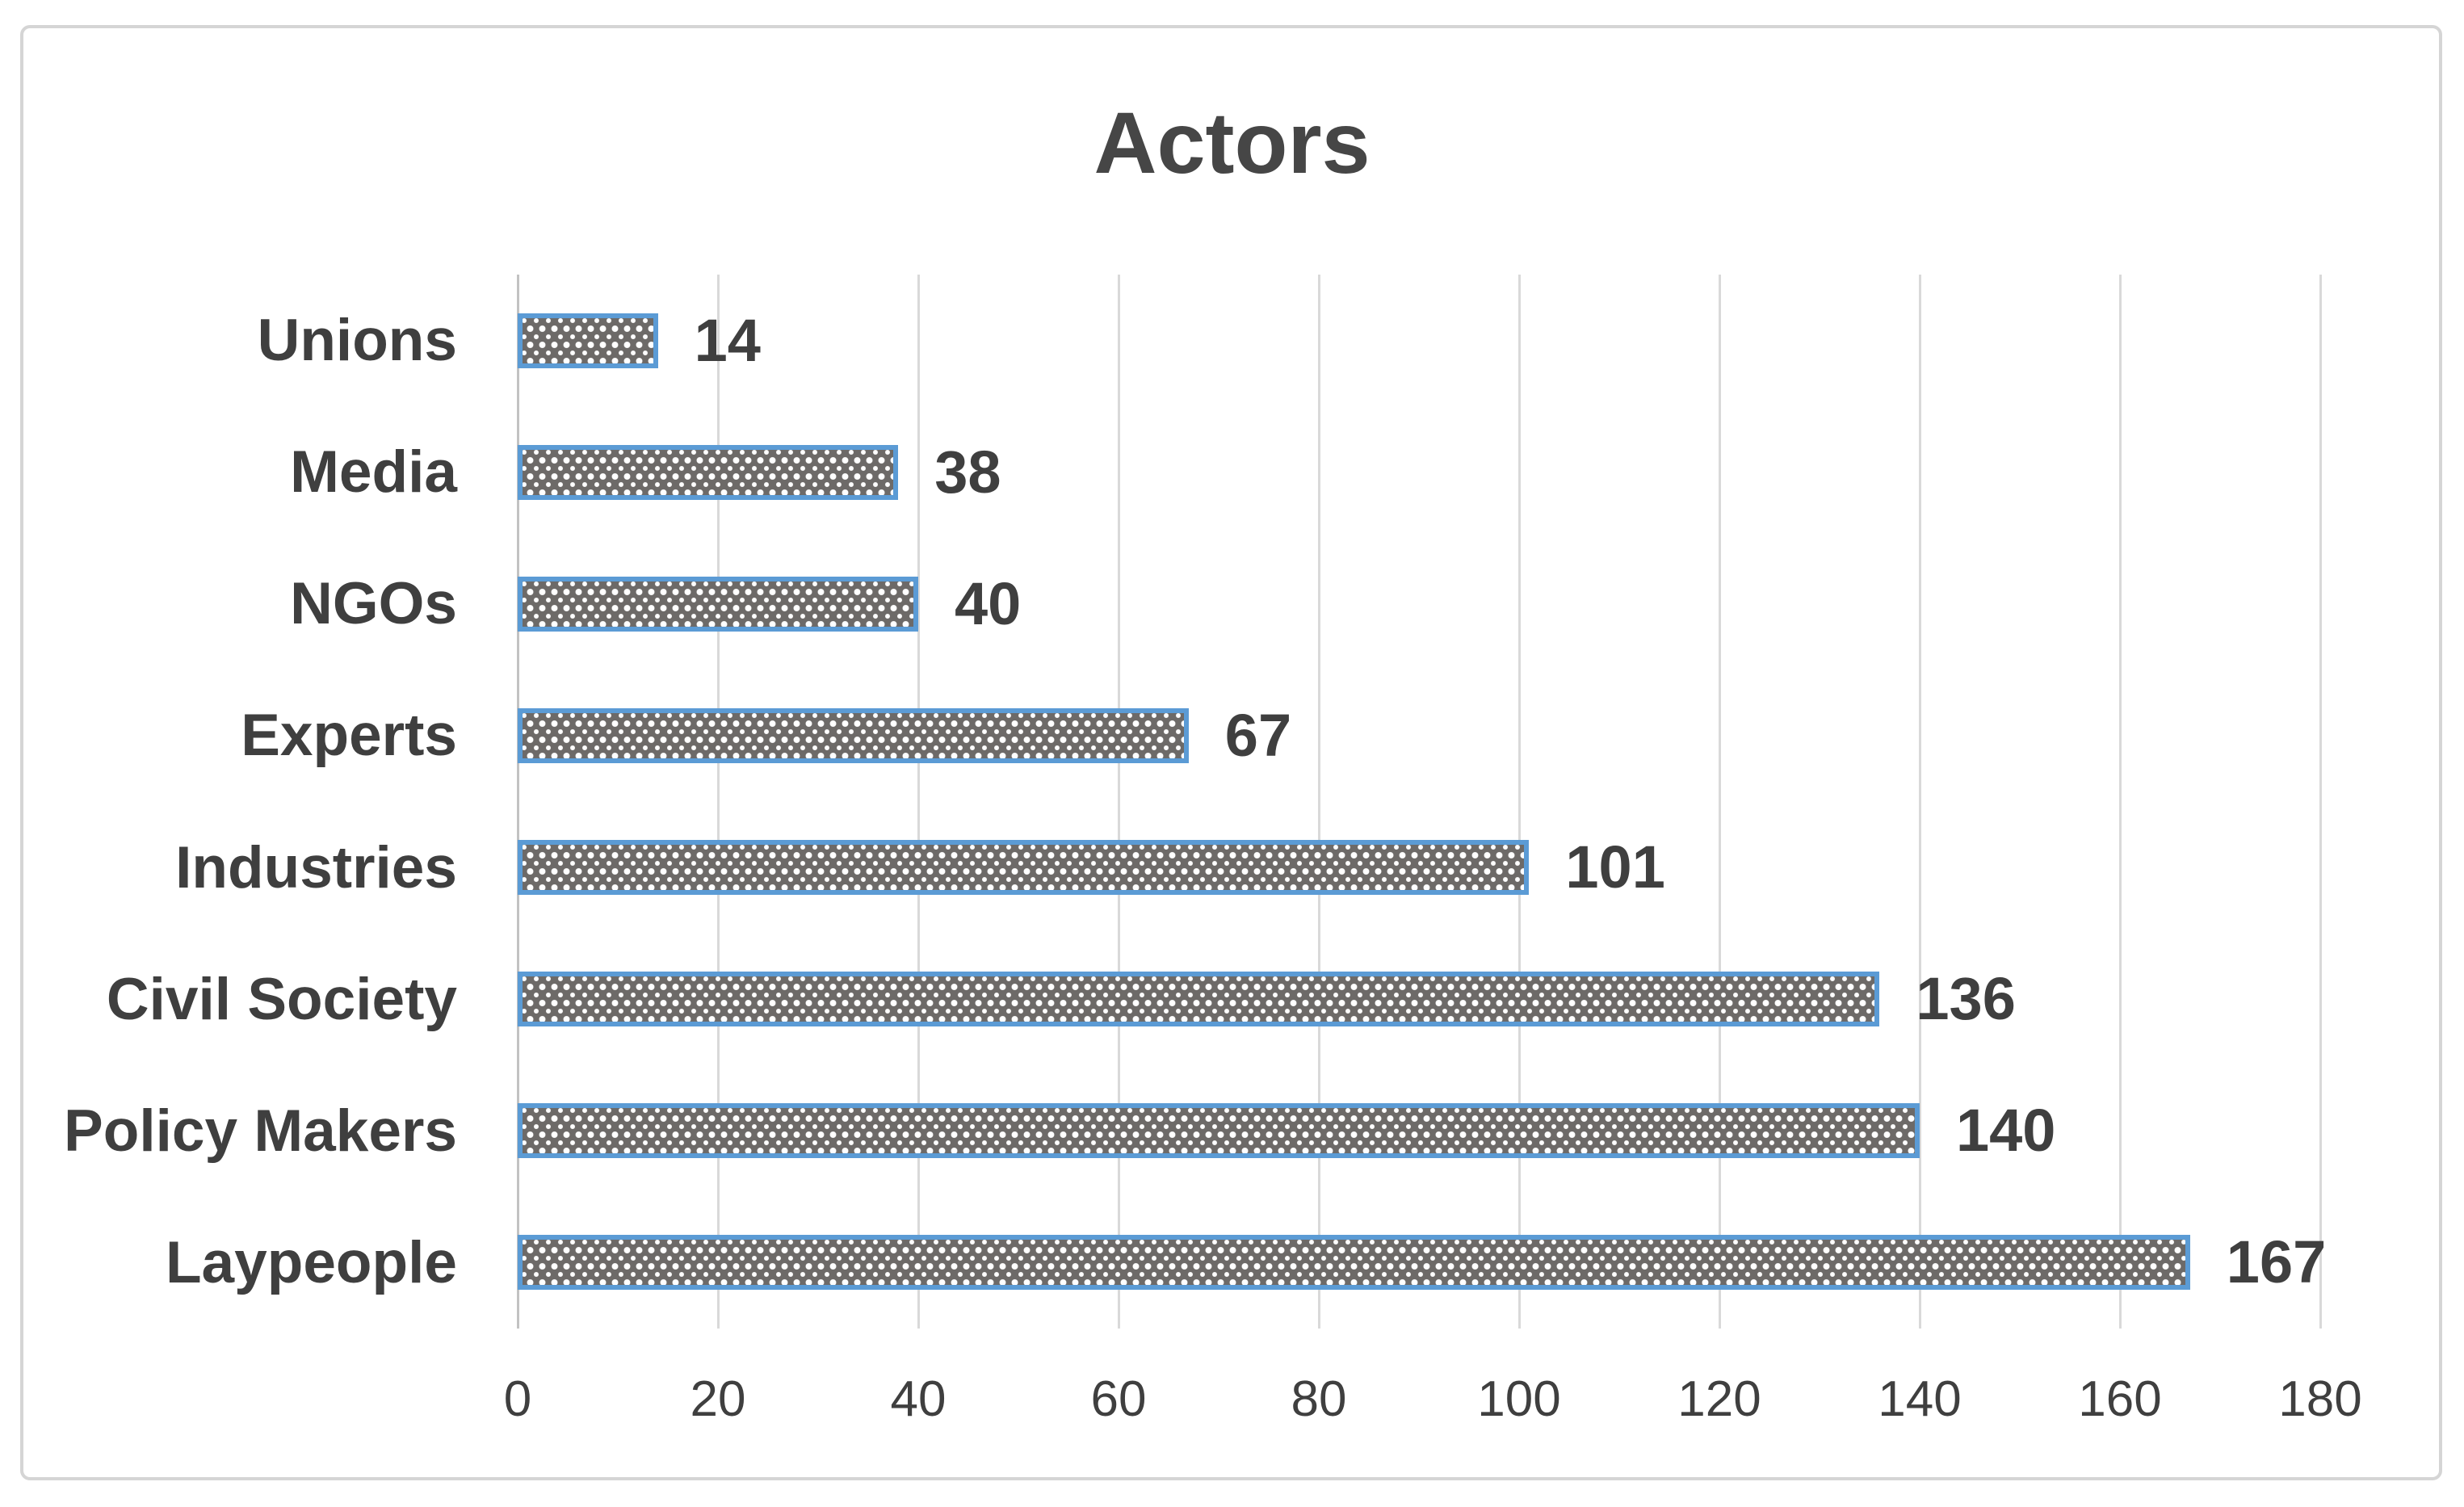 This screenshot has height=1507, width=2464. What do you see at coordinates (1615, 867) in the screenshot?
I see `data-label-industries: 101` at bounding box center [1615, 867].